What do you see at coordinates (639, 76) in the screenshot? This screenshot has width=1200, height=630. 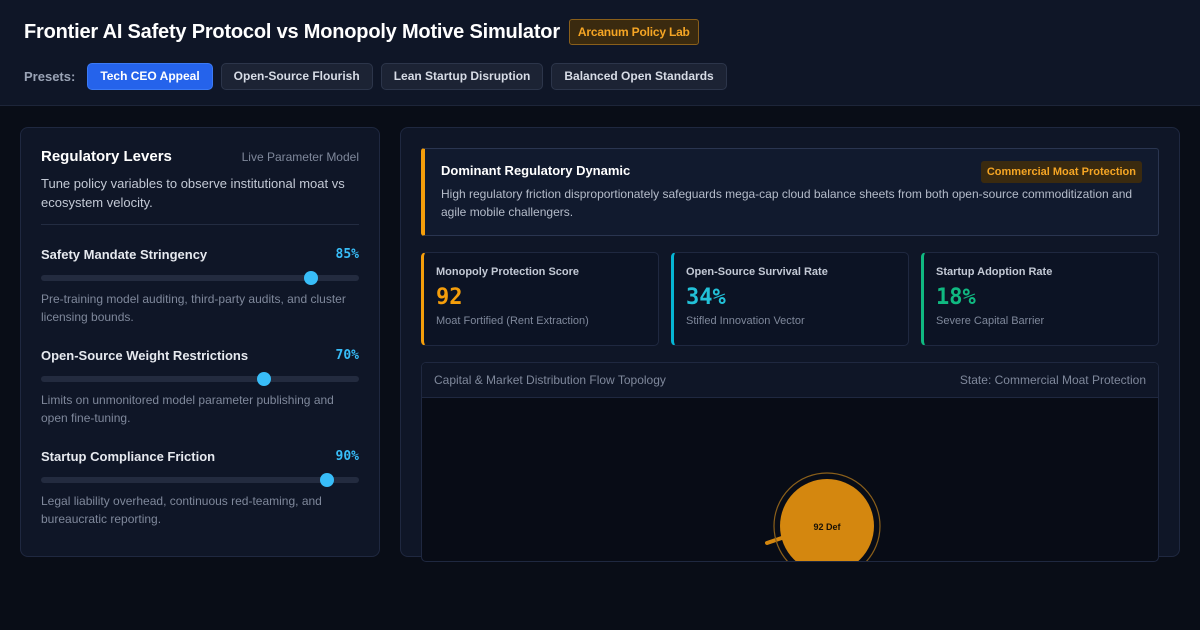 I see `preset-balanced-open-standards-button: Balanced Open Standards` at bounding box center [639, 76].